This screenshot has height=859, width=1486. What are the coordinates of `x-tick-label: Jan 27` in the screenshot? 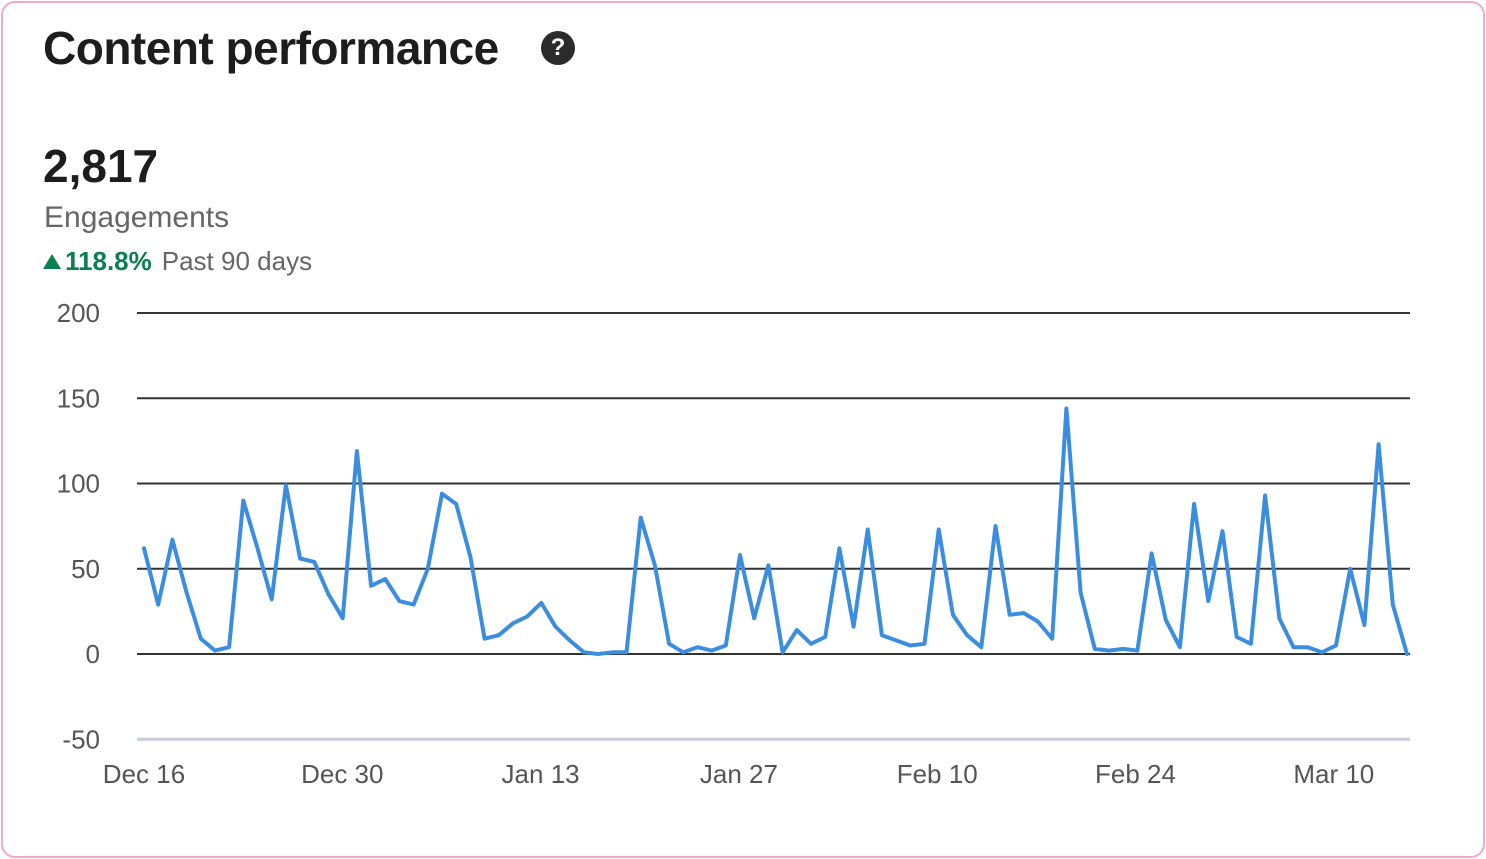 It's located at (739, 774).